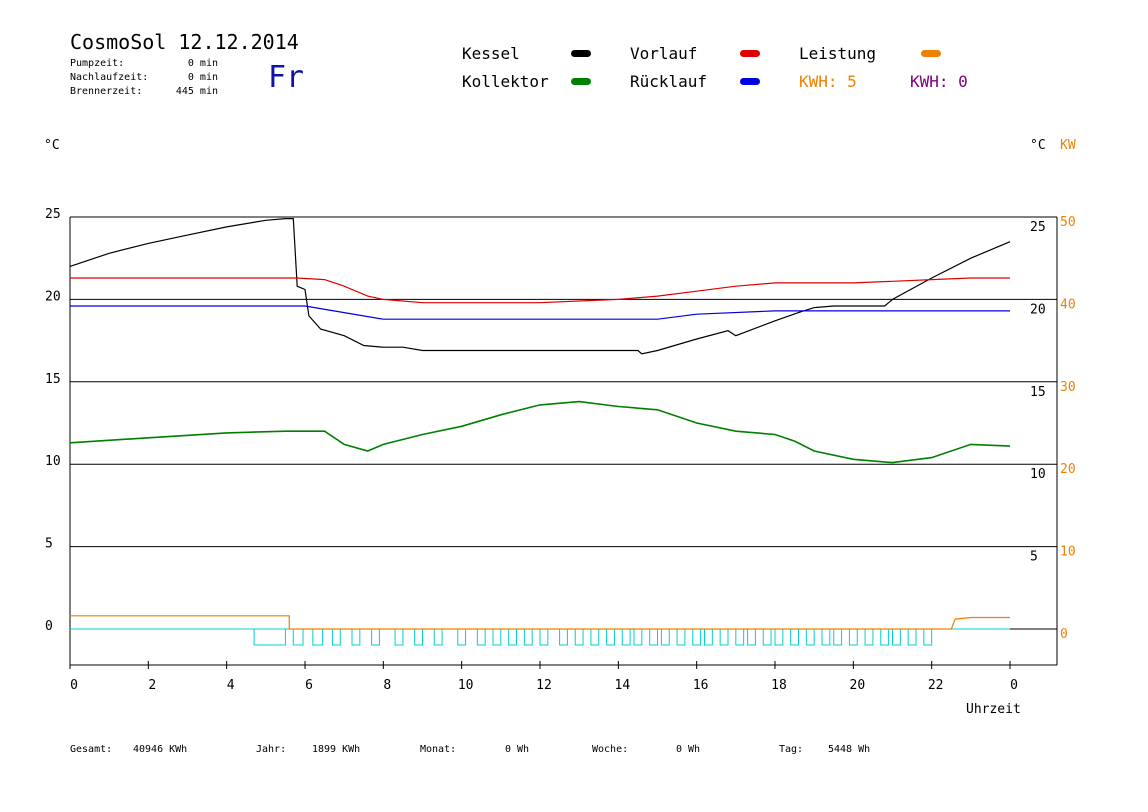  Describe the element at coordinates (286, 77) in the screenshot. I see `weekday-label: Fr` at that location.